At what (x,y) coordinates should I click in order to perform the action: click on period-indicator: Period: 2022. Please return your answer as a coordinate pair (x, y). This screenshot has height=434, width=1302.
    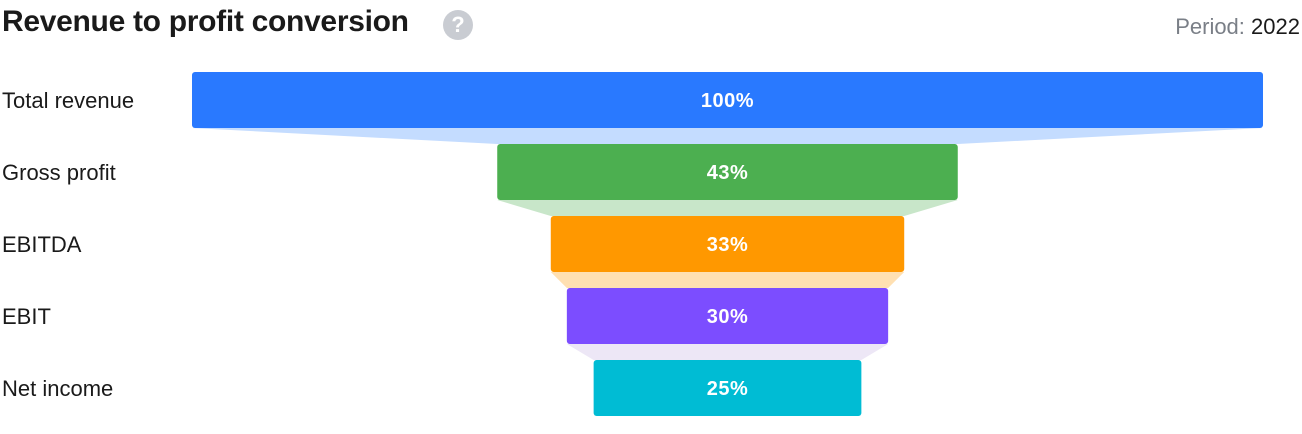
    Looking at the image, I should click on (1237, 27).